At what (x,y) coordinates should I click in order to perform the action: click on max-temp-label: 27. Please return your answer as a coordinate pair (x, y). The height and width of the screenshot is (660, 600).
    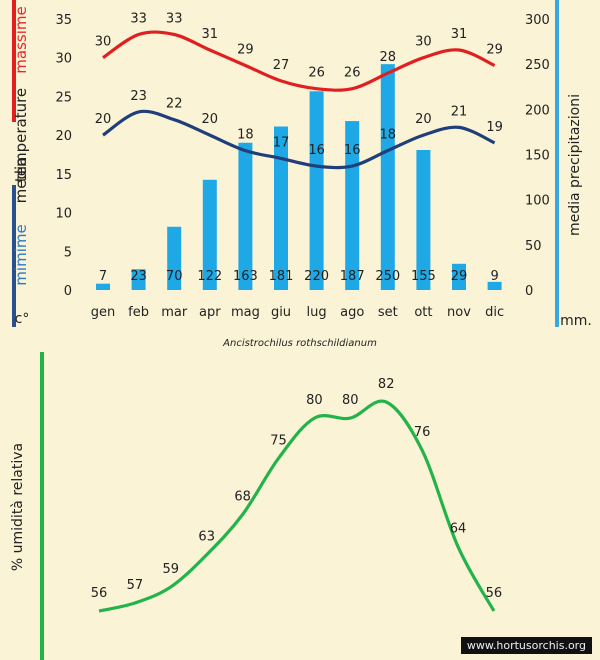
    Looking at the image, I should click on (281, 65).